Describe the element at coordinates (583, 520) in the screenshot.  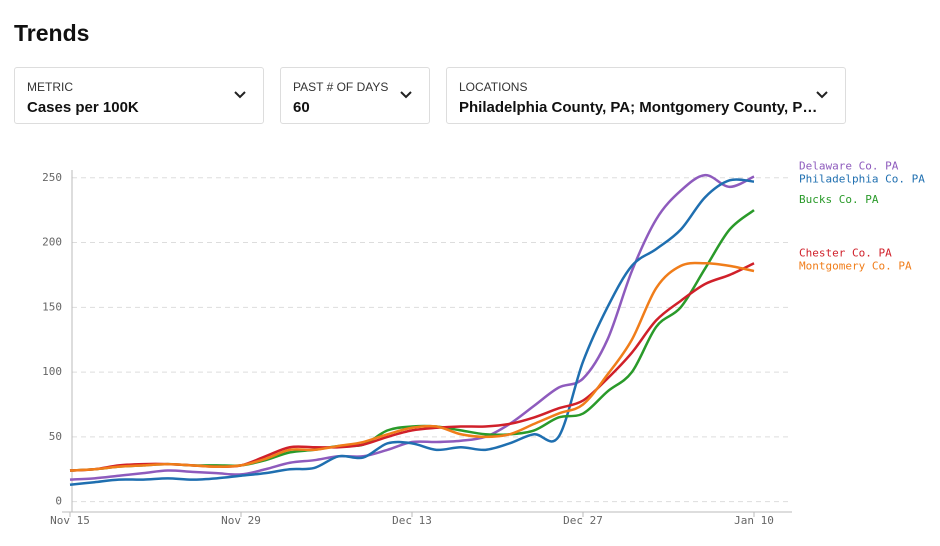
I see `x-tick-label: Dec 27` at that location.